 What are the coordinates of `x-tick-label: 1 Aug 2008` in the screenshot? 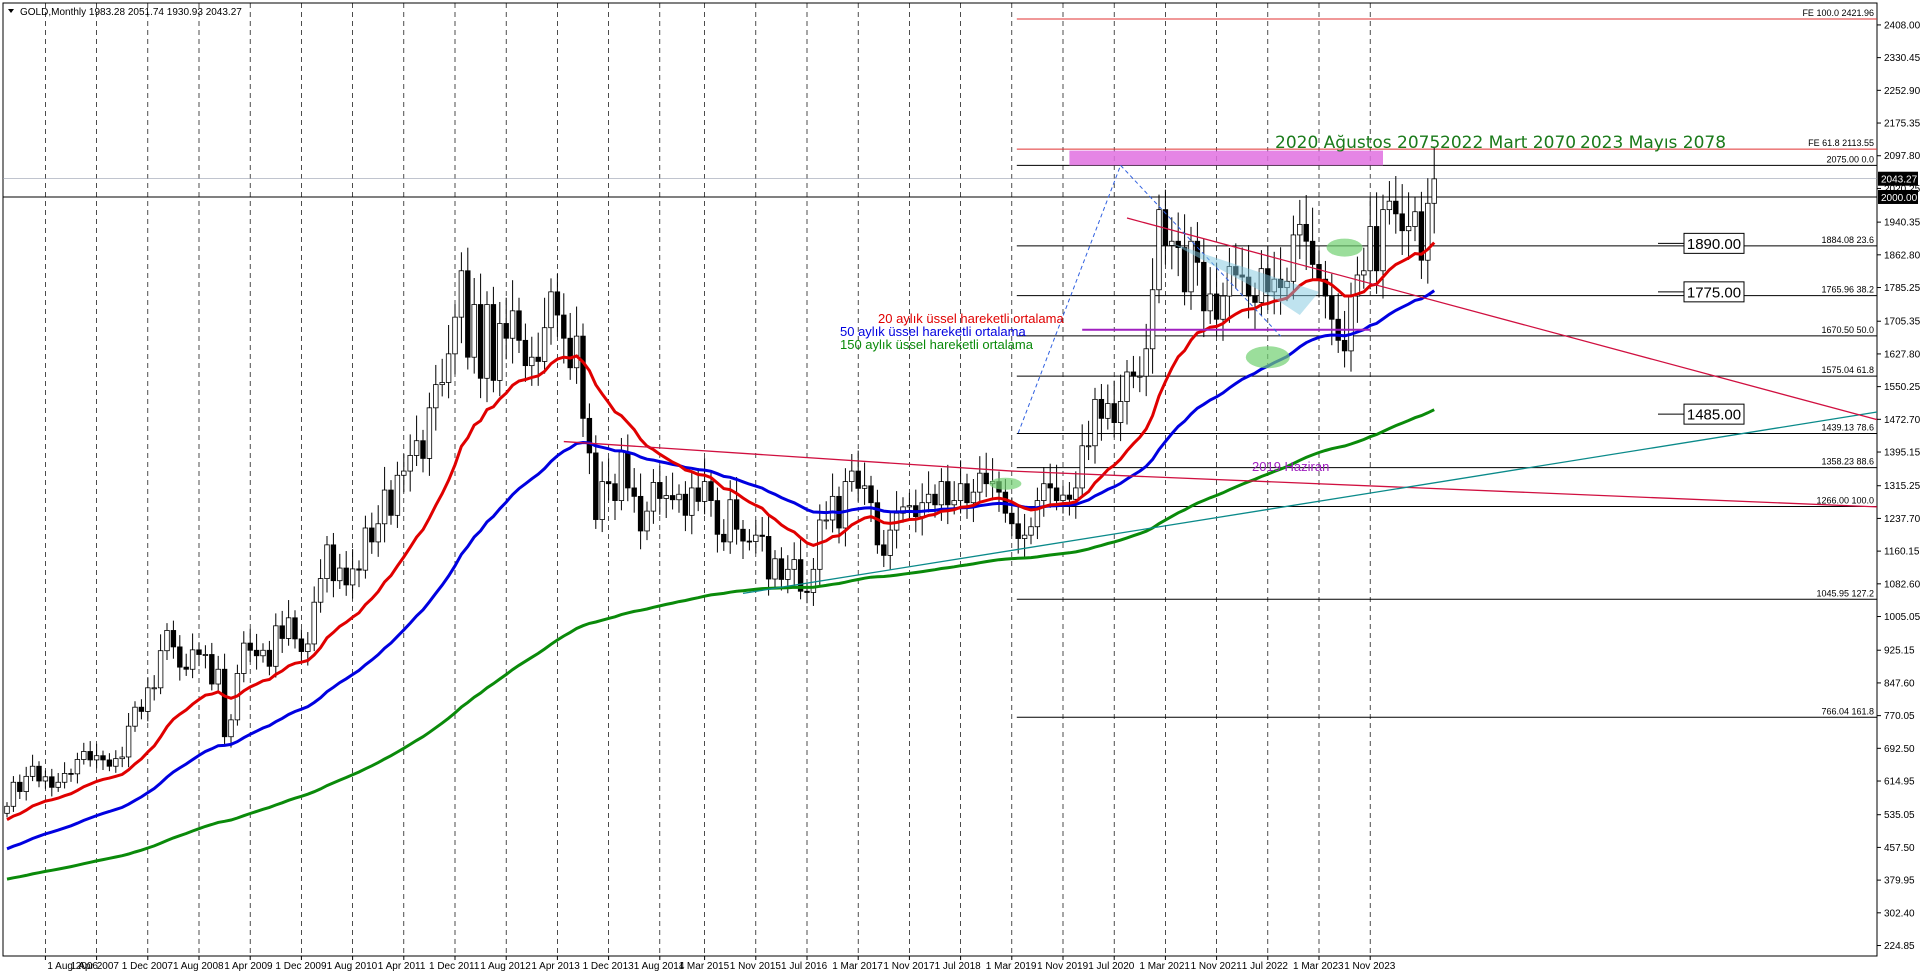 It's located at (198, 966).